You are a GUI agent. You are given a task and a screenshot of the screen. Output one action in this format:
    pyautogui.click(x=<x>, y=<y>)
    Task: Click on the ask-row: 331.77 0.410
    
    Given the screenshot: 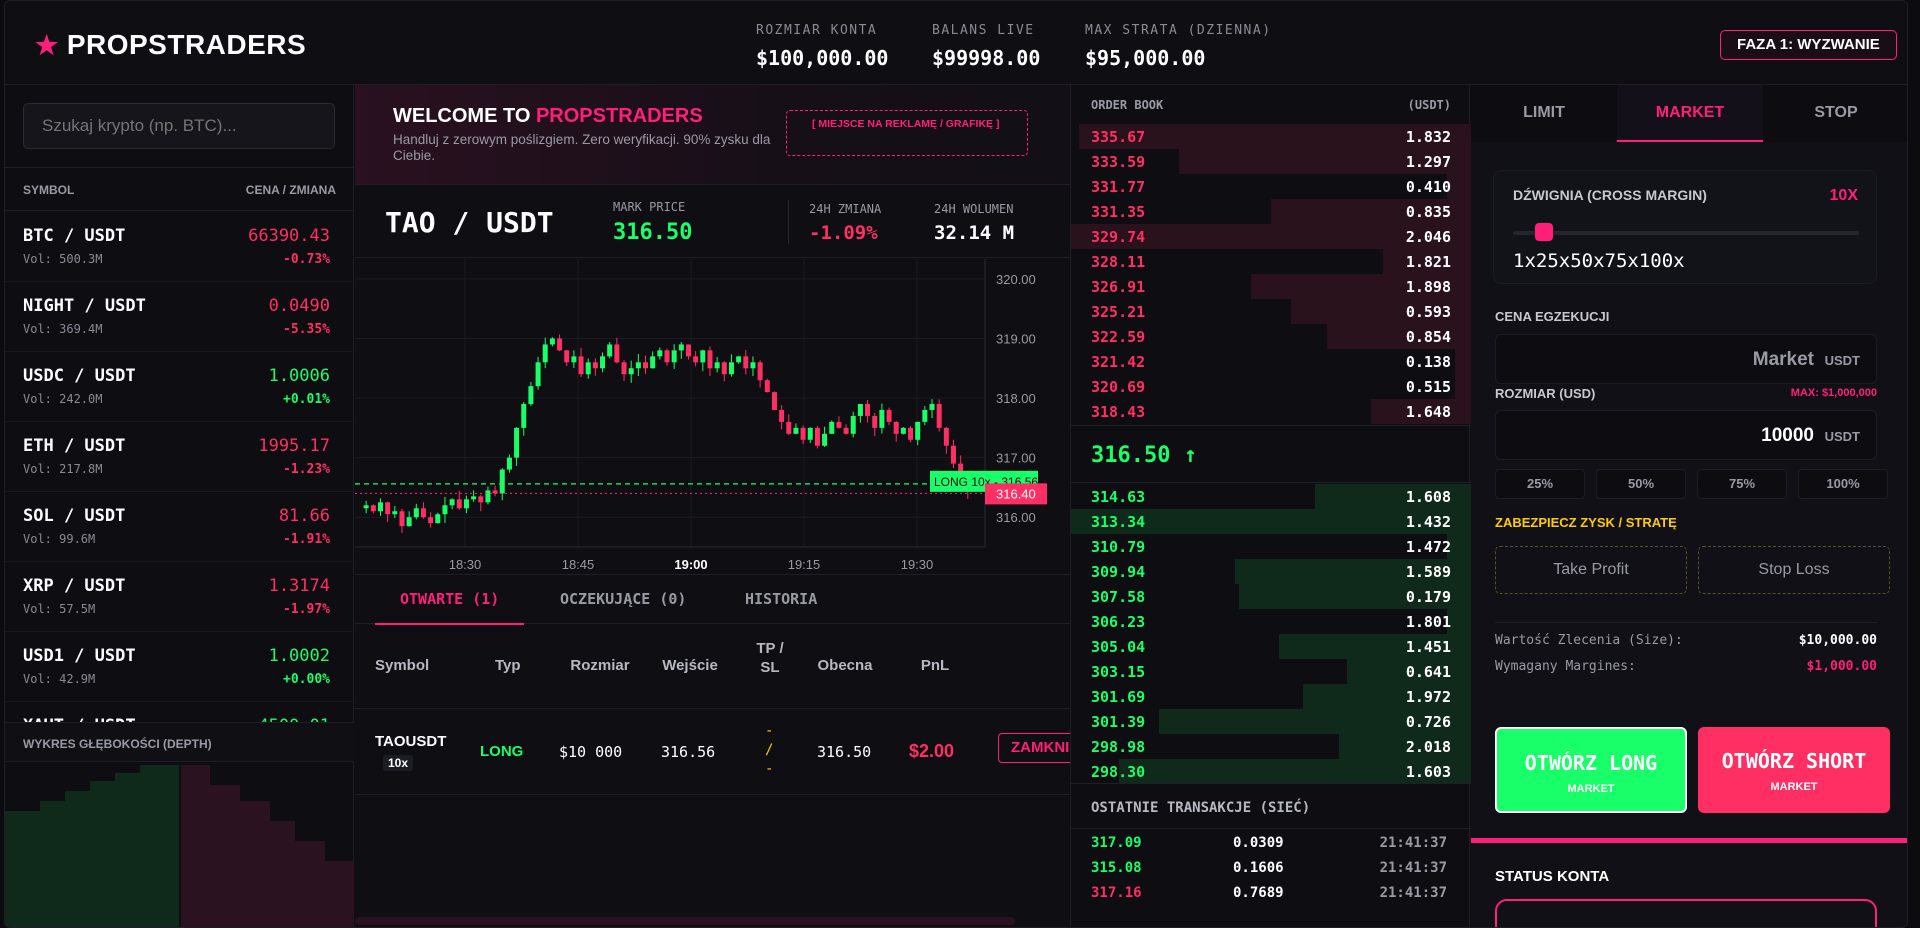 What is the action you would take?
    pyautogui.click(x=1271, y=186)
    